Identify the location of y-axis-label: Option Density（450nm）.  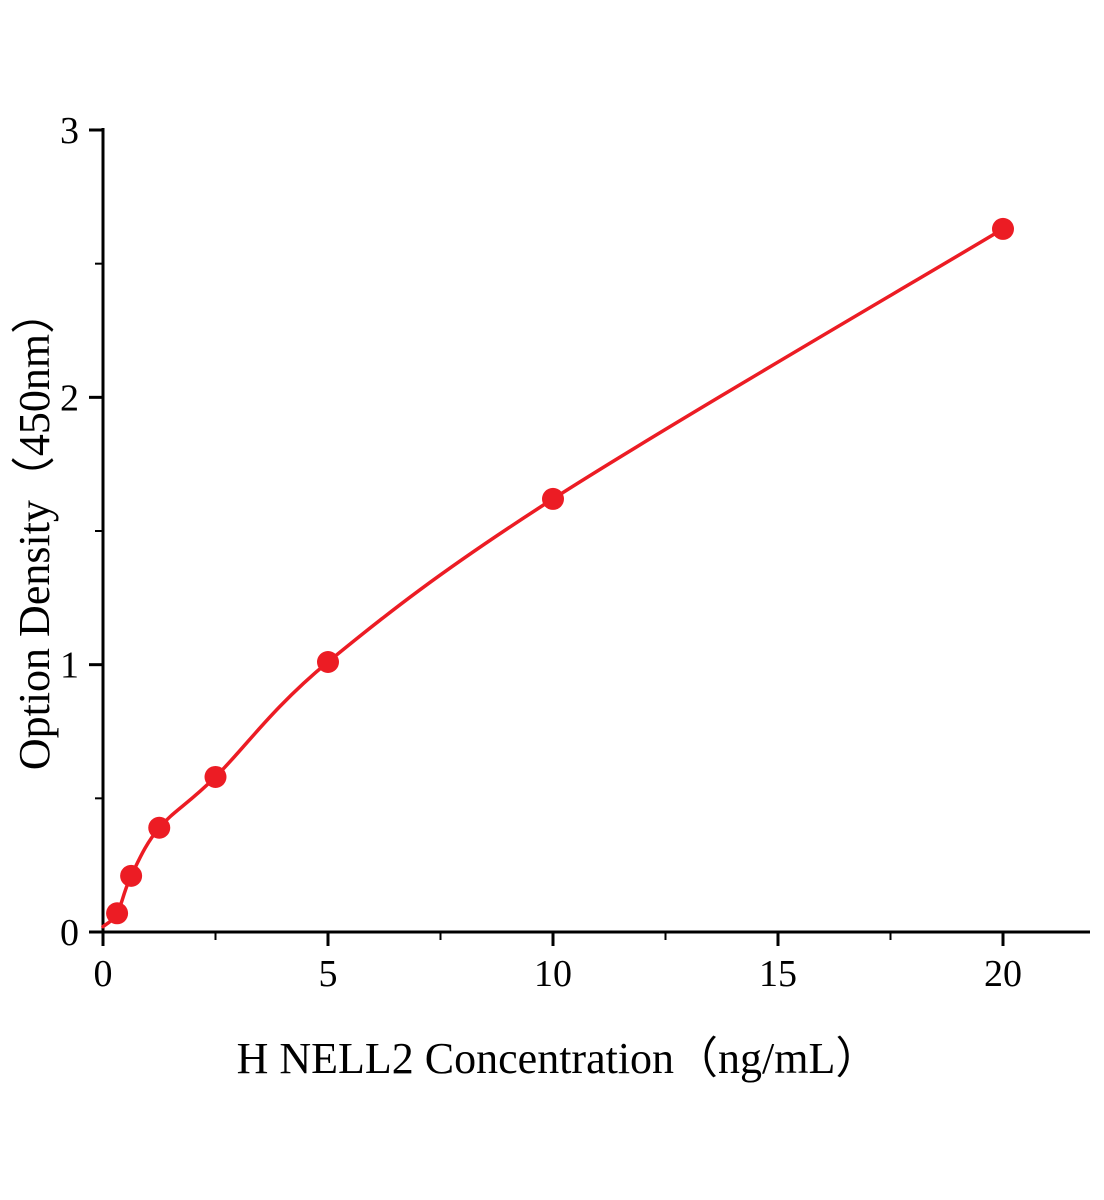
(34, 530).